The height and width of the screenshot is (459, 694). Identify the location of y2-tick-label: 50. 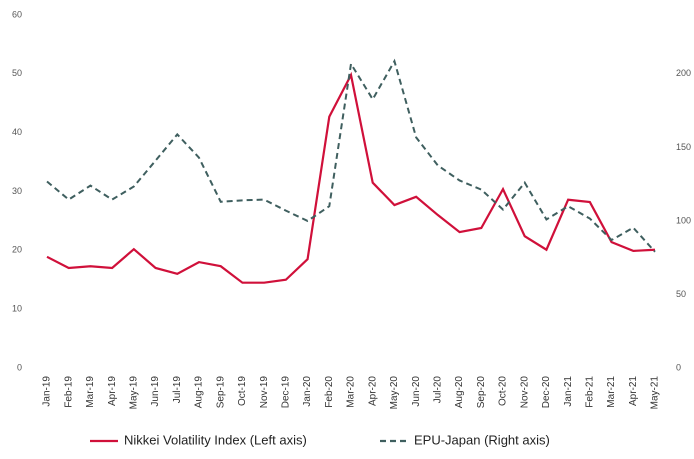
(681, 294).